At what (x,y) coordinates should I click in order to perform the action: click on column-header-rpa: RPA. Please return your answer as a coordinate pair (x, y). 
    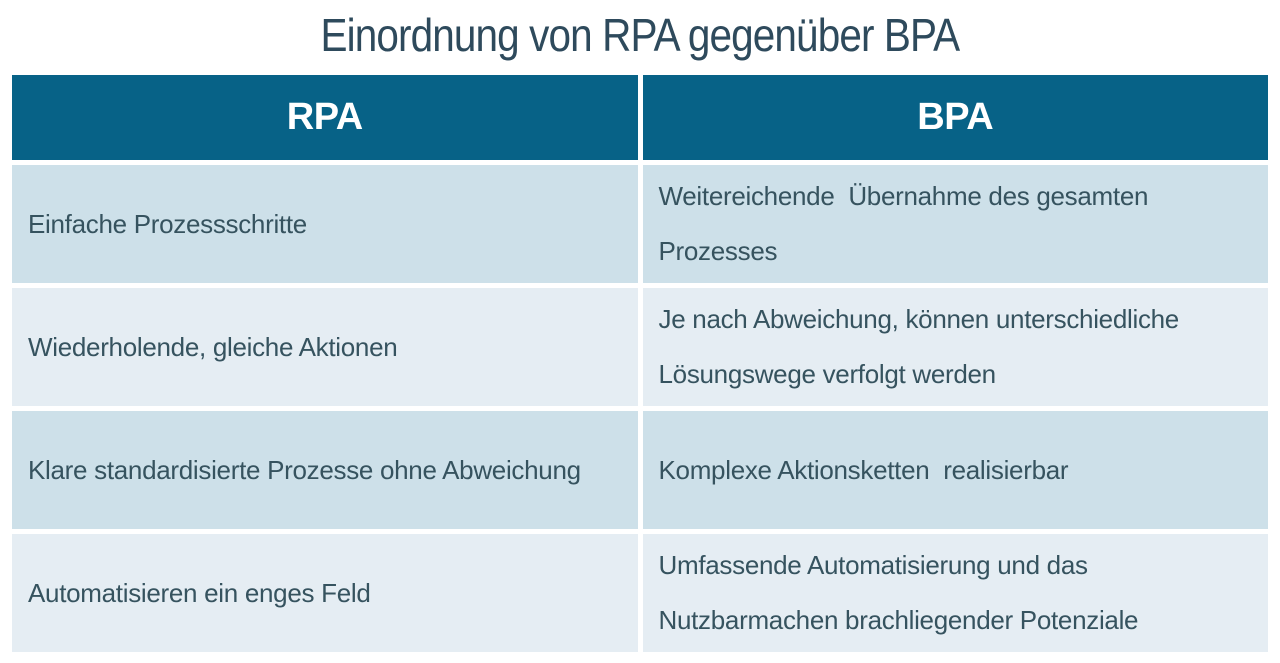
    Looking at the image, I should click on (325, 117).